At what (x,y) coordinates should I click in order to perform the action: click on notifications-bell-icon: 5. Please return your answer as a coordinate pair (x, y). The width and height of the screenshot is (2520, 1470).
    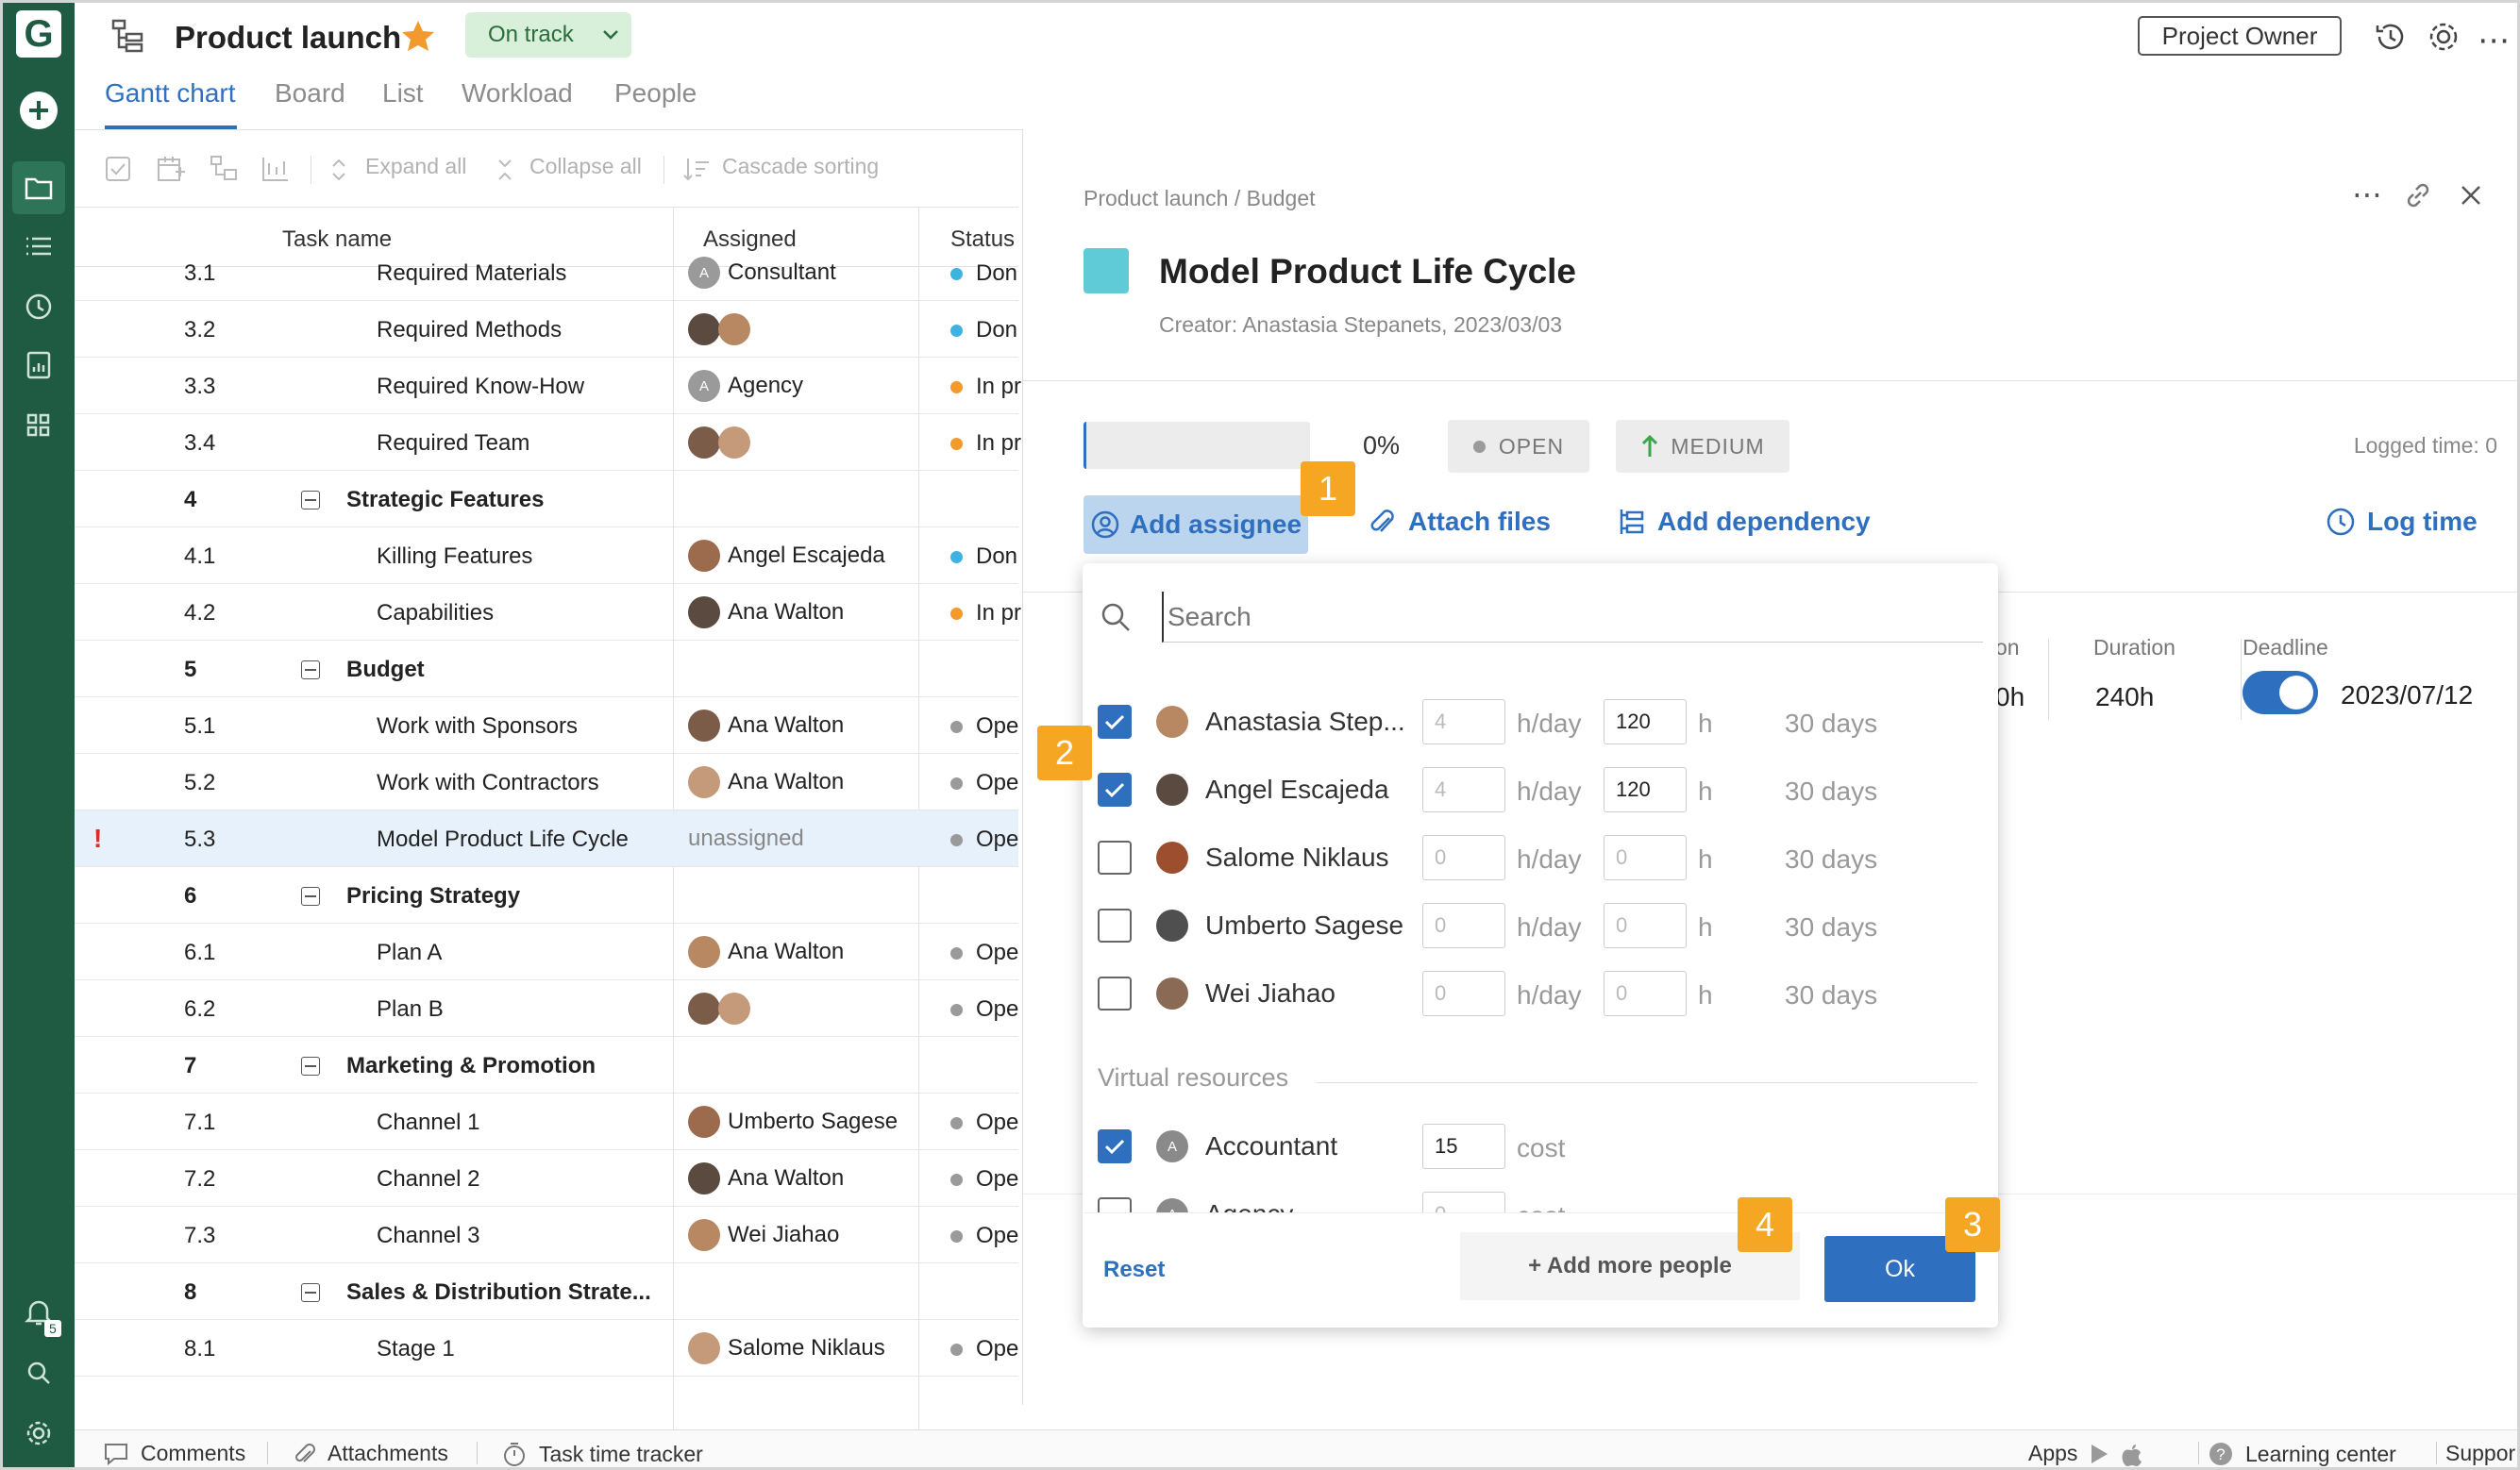
    Looking at the image, I should click on (38, 1312).